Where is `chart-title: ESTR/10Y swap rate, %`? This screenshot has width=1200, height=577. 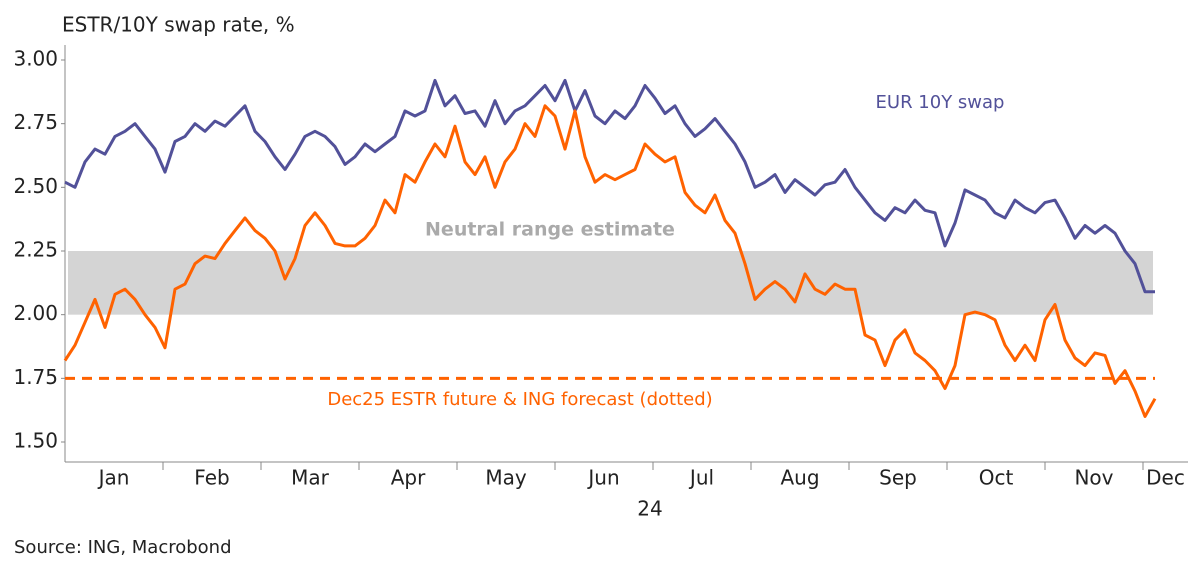
chart-title: ESTR/10Y swap rate, % is located at coordinates (178, 25).